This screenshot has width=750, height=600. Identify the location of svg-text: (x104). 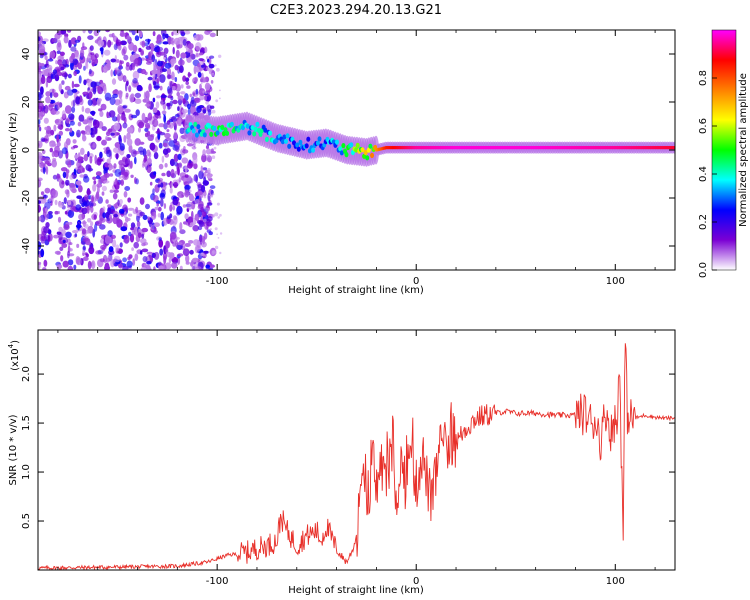
(14, 355).